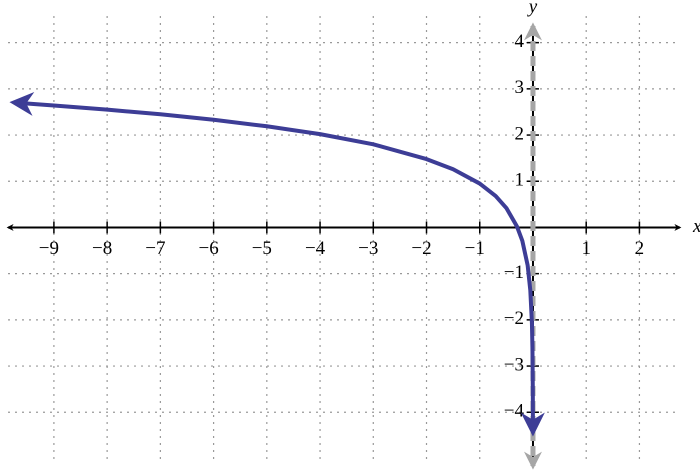  I want to click on y-tick-label: 1, so click(519, 180).